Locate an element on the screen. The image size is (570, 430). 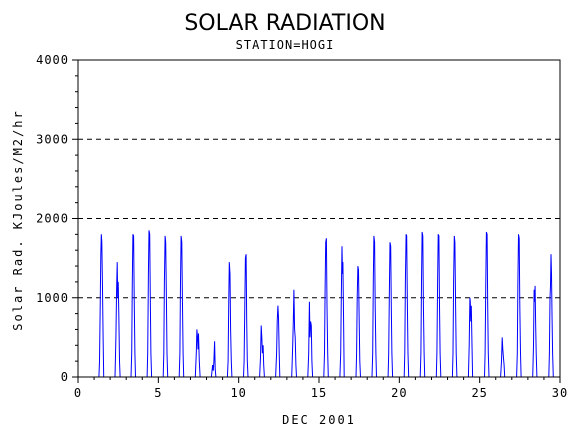
chart-subtitle: STATION=HOGI is located at coordinates (285, 45).